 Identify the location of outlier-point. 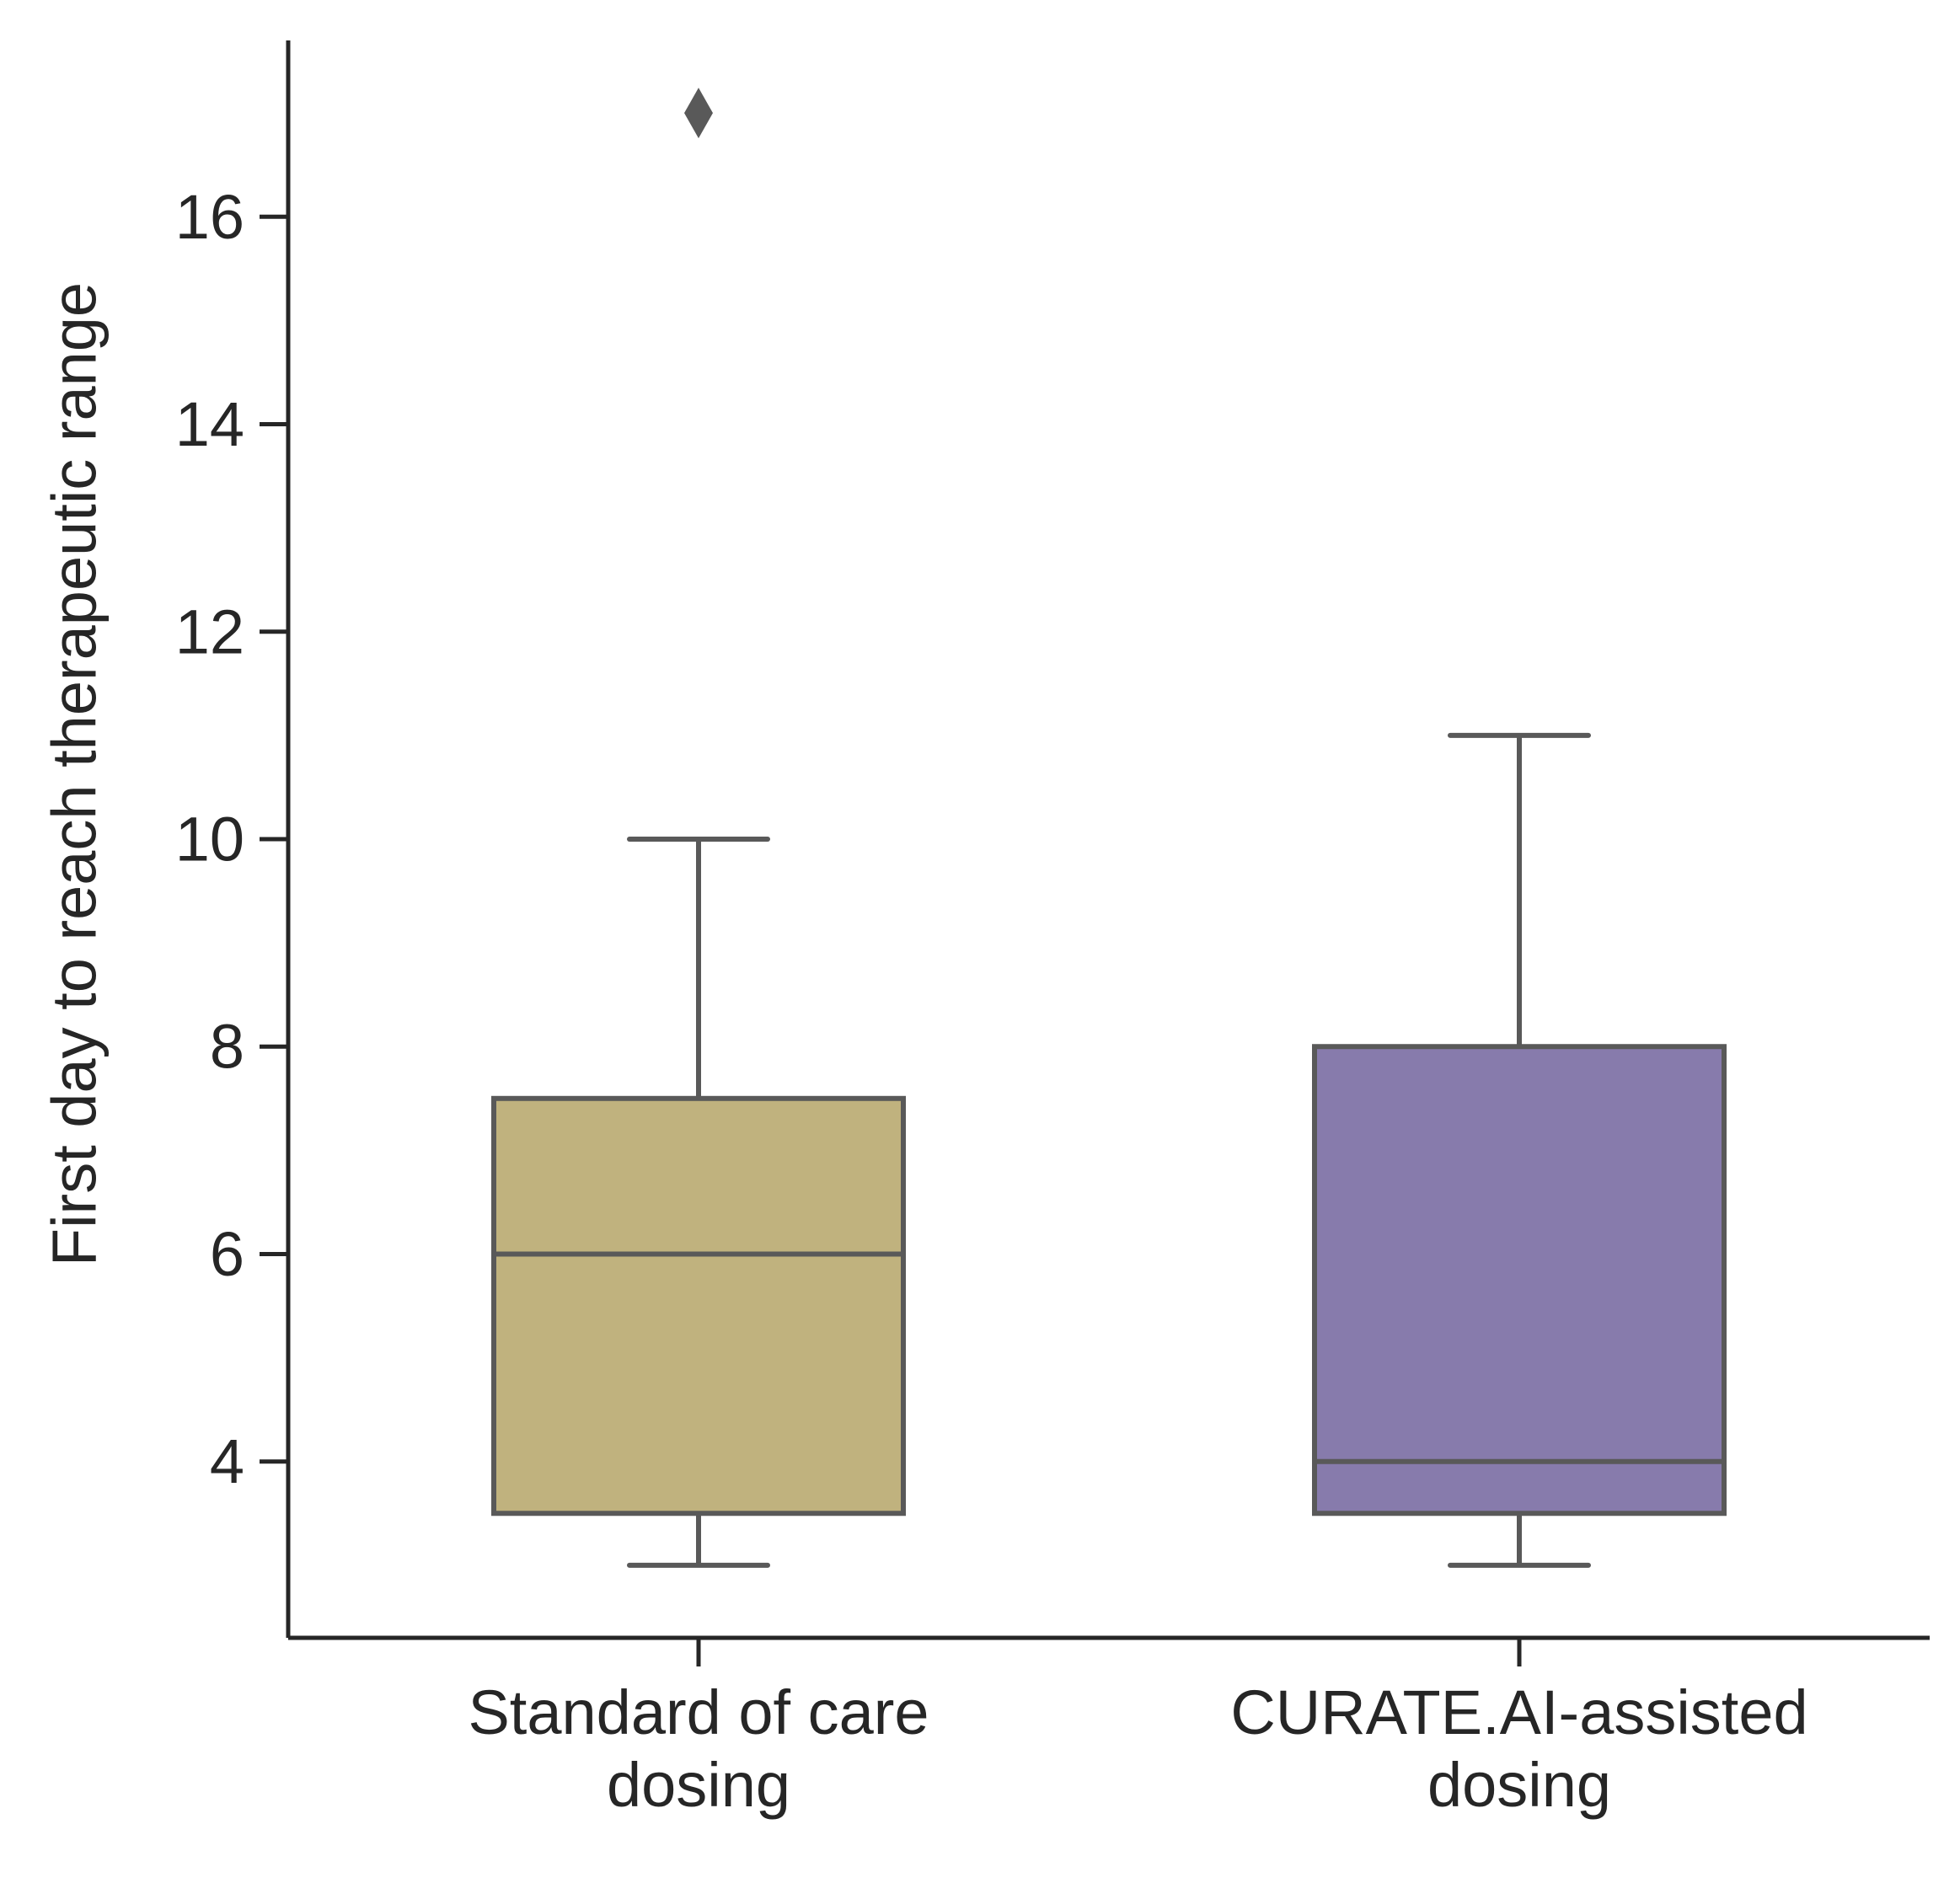
(698, 114).